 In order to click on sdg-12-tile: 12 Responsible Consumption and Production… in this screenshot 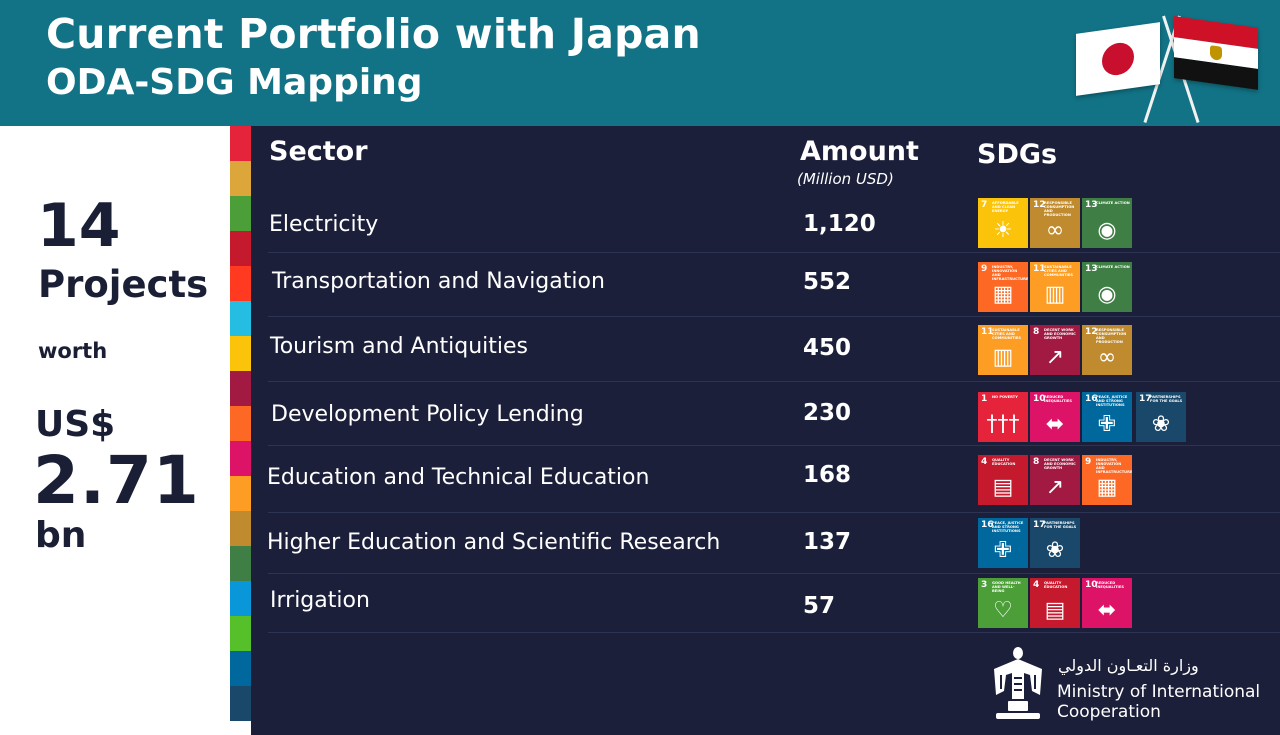, I will do `click(1055, 223)`.